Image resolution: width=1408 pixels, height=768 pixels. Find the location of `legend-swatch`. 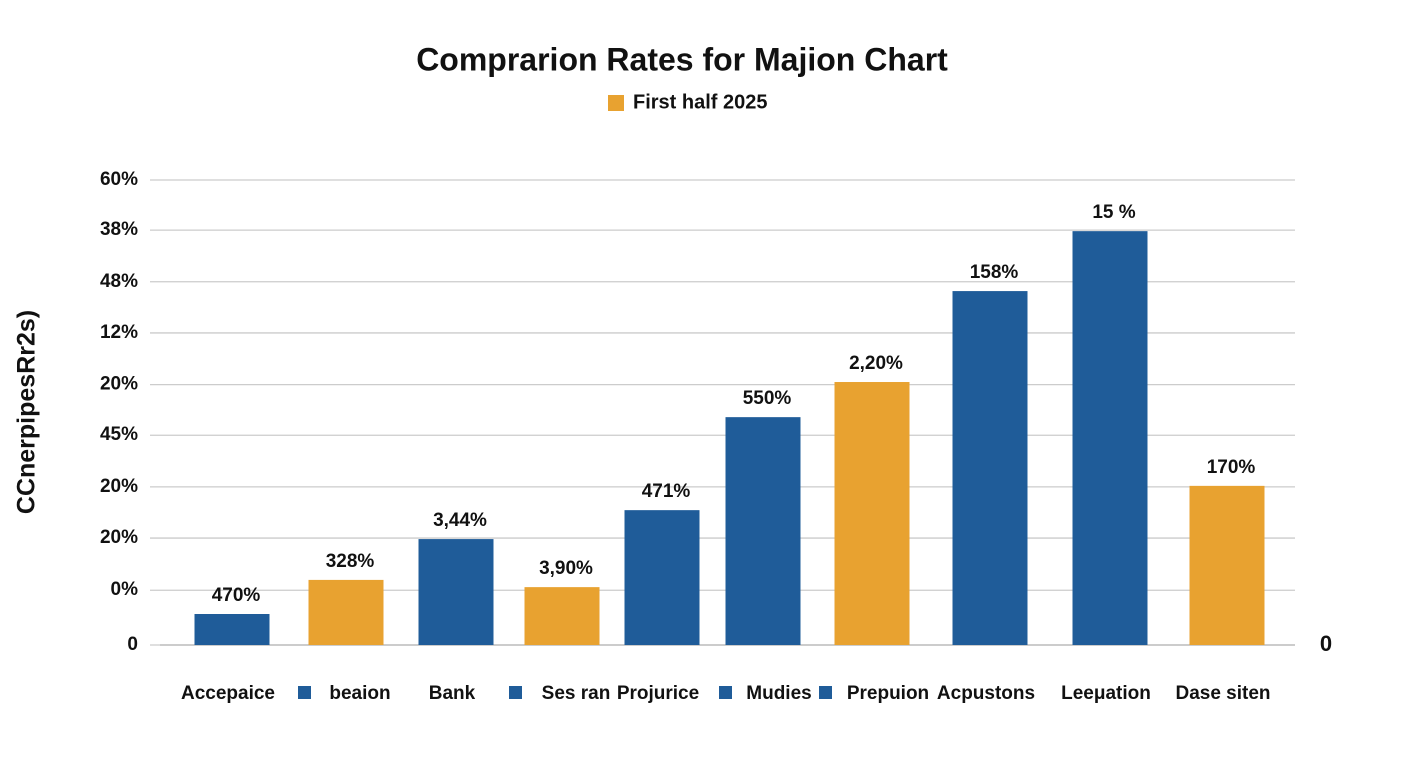

legend-swatch is located at coordinates (616, 103).